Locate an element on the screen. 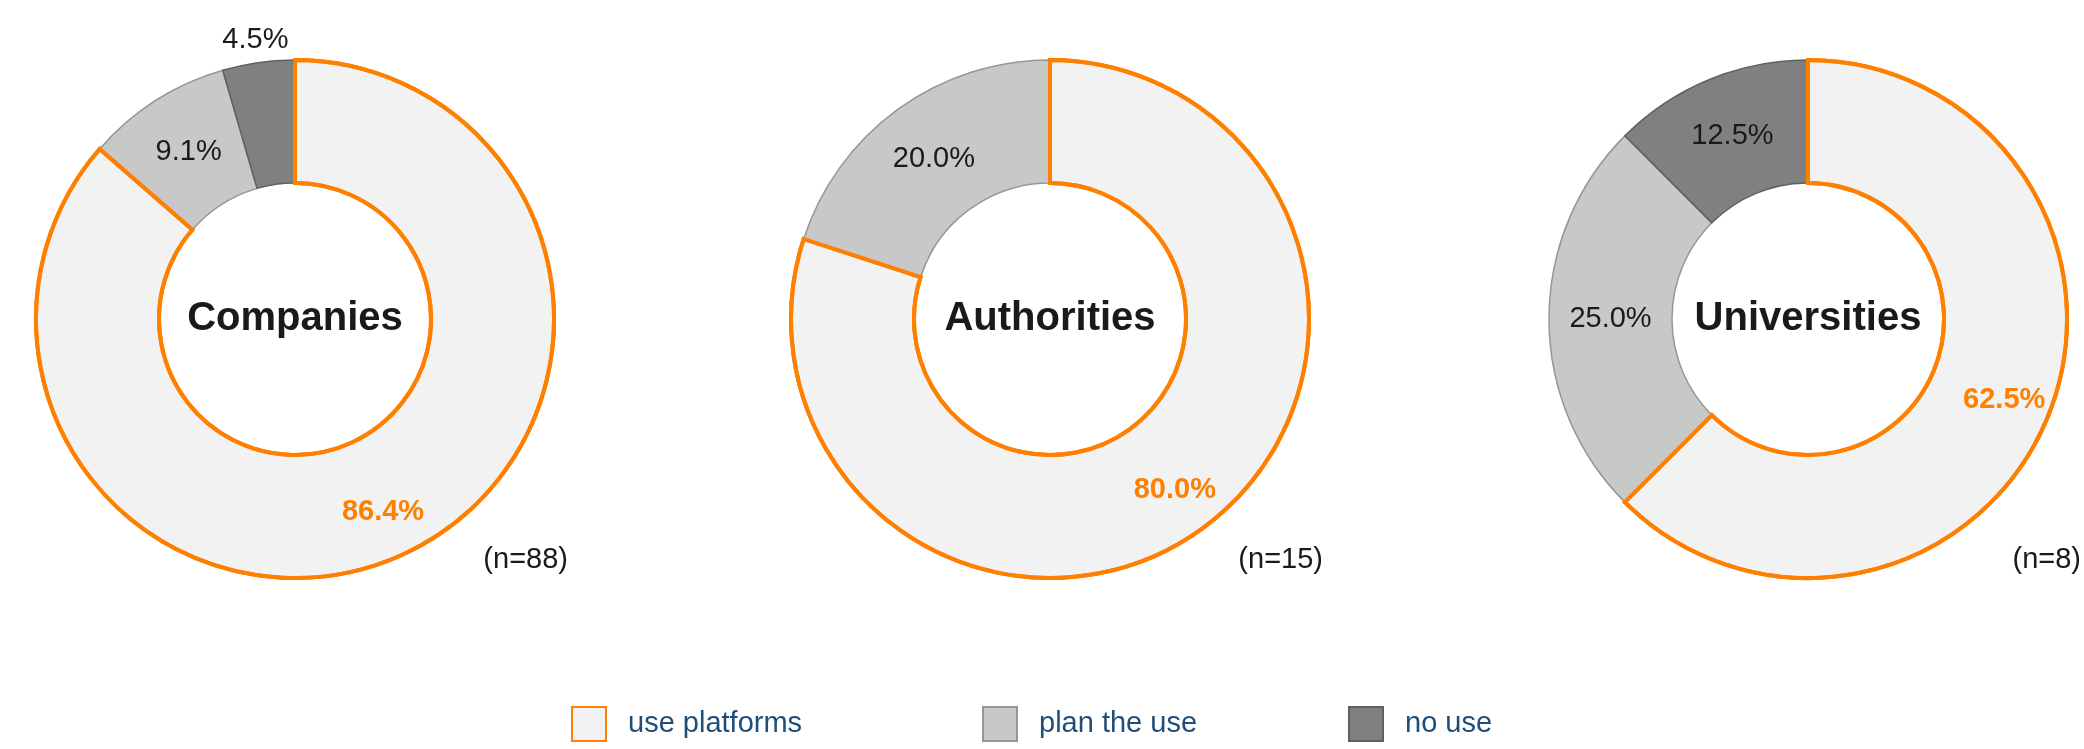  text: Authorities is located at coordinates (1050, 315).